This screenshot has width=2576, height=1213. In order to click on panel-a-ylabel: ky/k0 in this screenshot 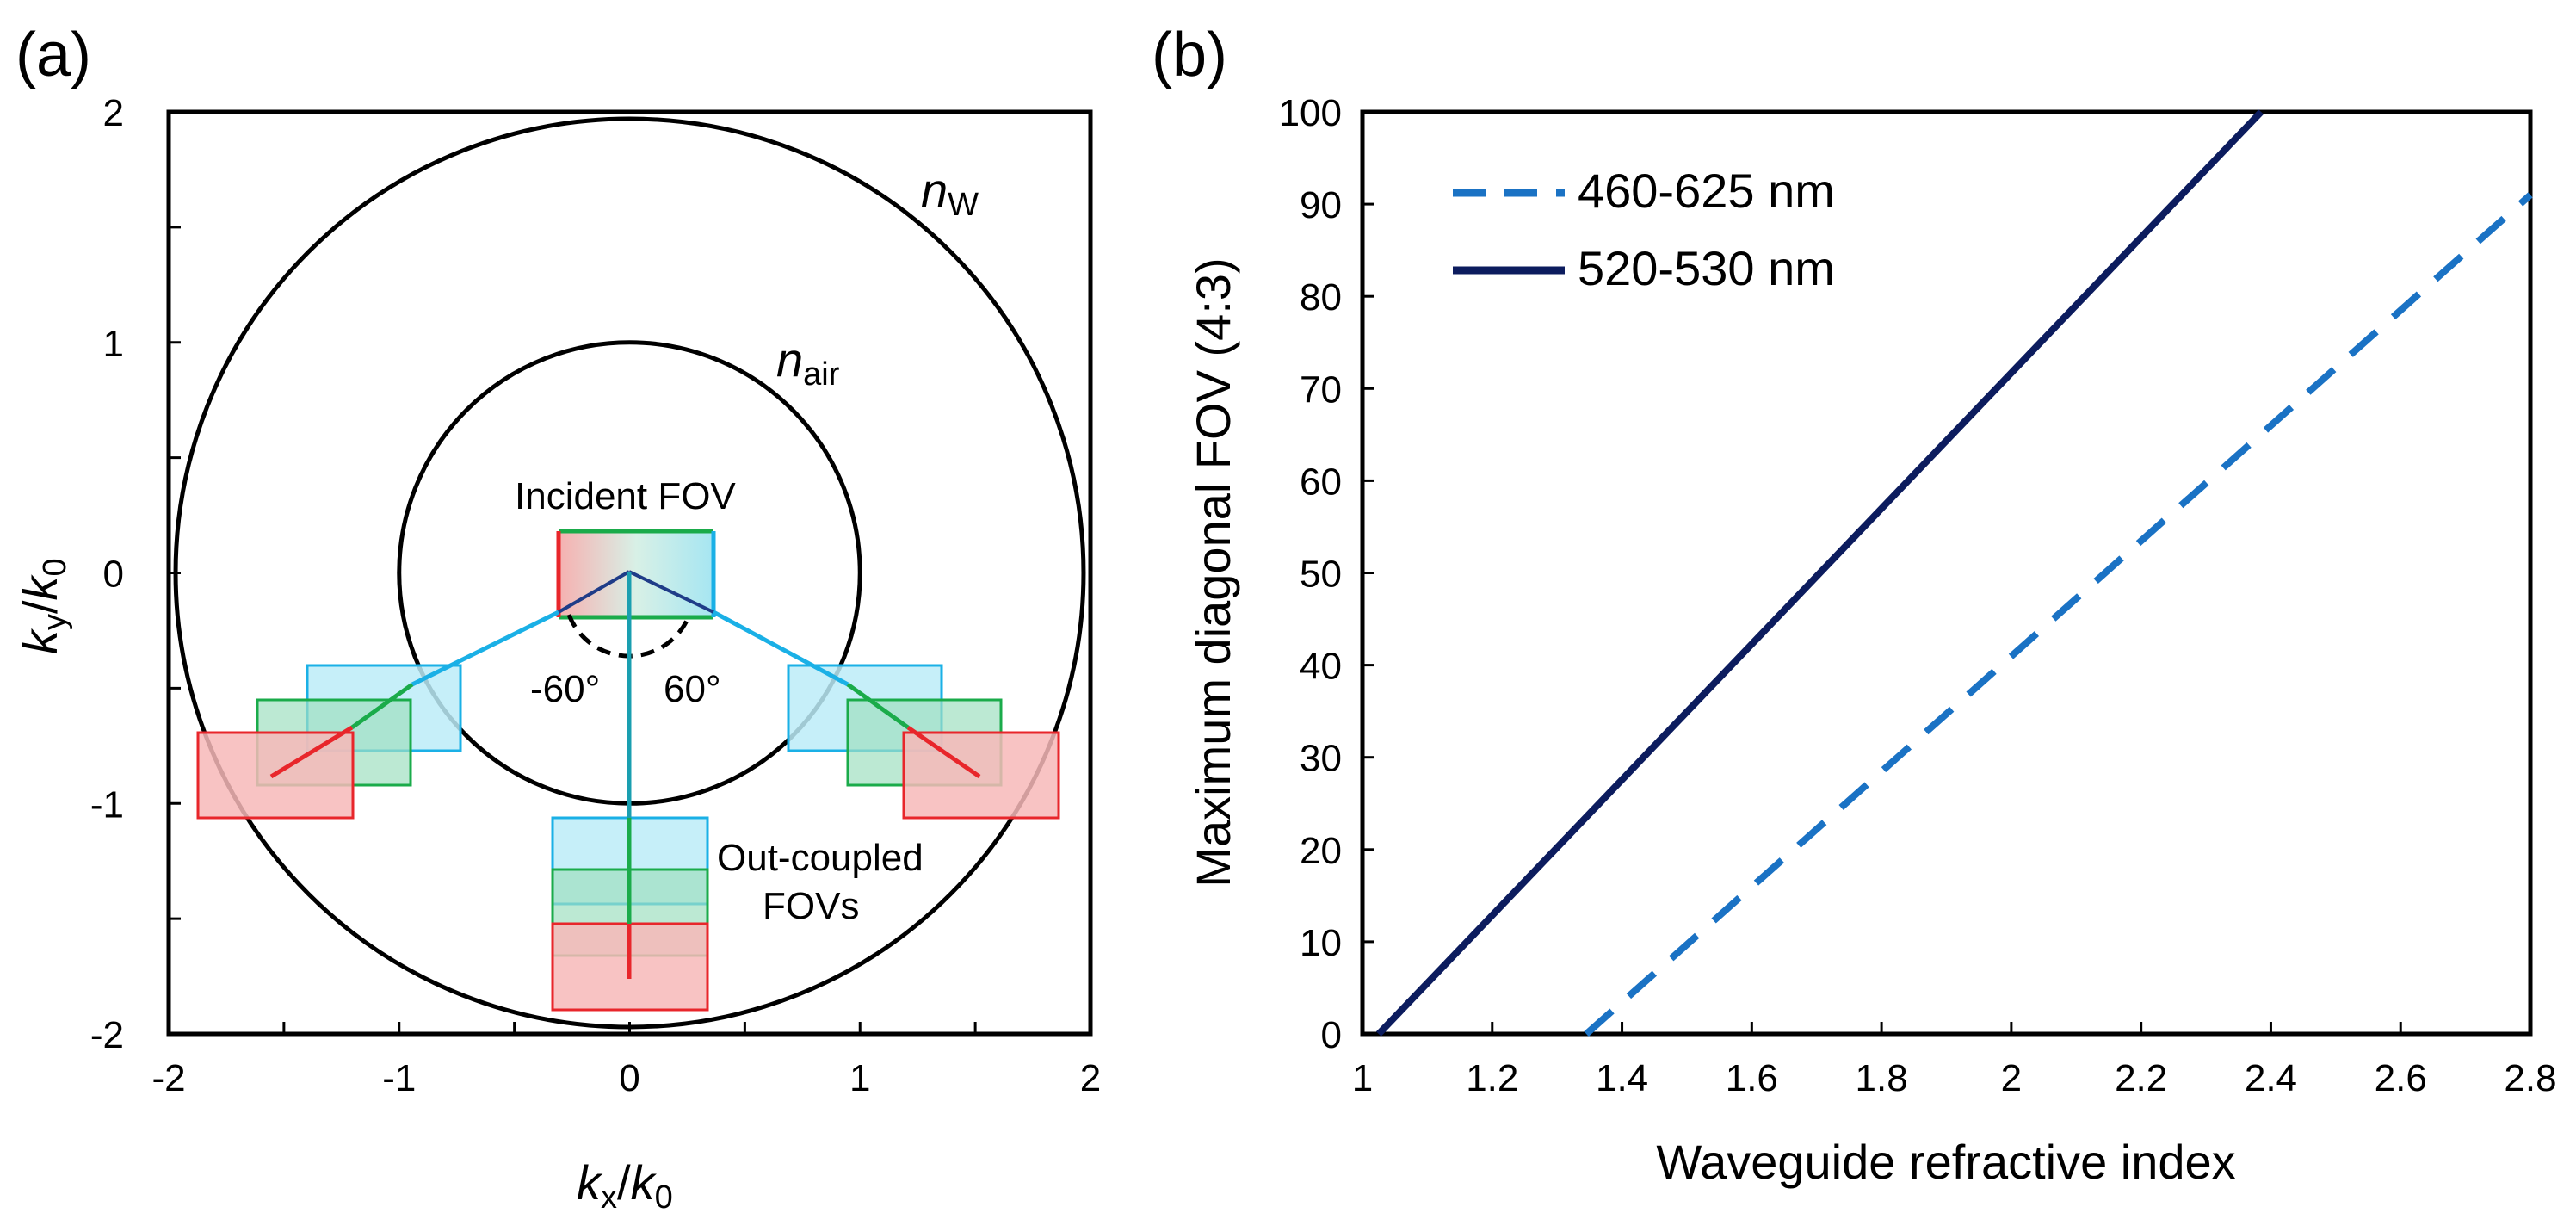, I will do `click(43, 606)`.